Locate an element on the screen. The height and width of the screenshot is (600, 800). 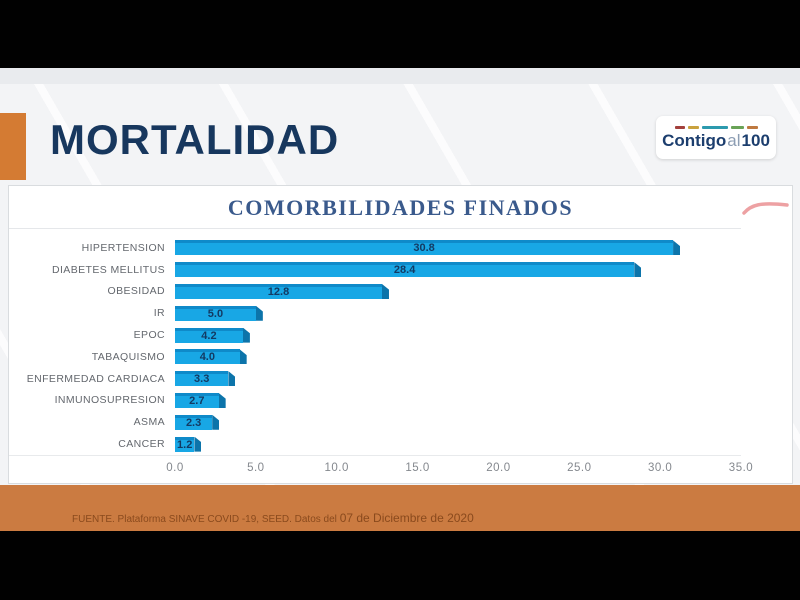
bar-row: HIPERTENSION 30.8 is located at coordinates (375, 248).